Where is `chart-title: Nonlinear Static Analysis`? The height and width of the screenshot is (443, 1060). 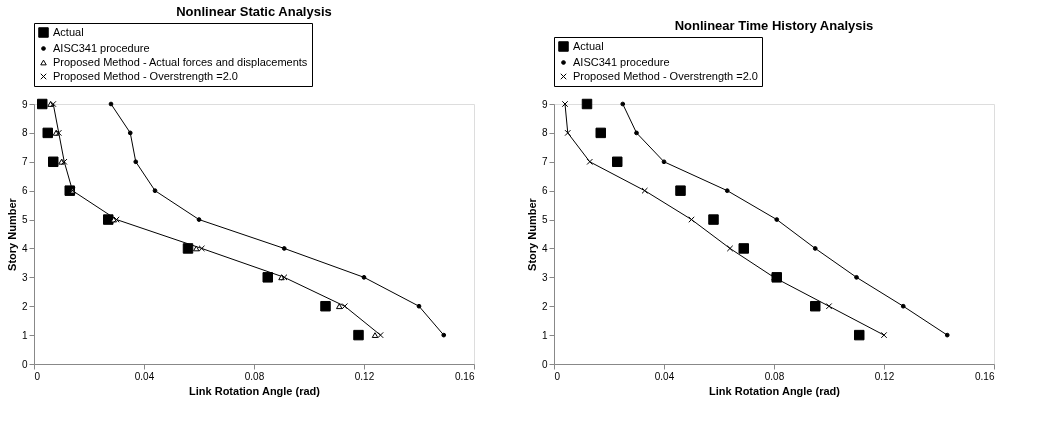 chart-title: Nonlinear Static Analysis is located at coordinates (254, 11).